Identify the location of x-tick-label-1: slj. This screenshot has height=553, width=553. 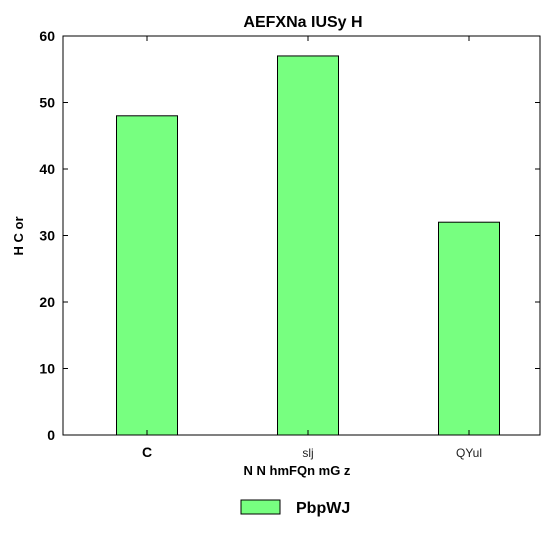
(307, 453).